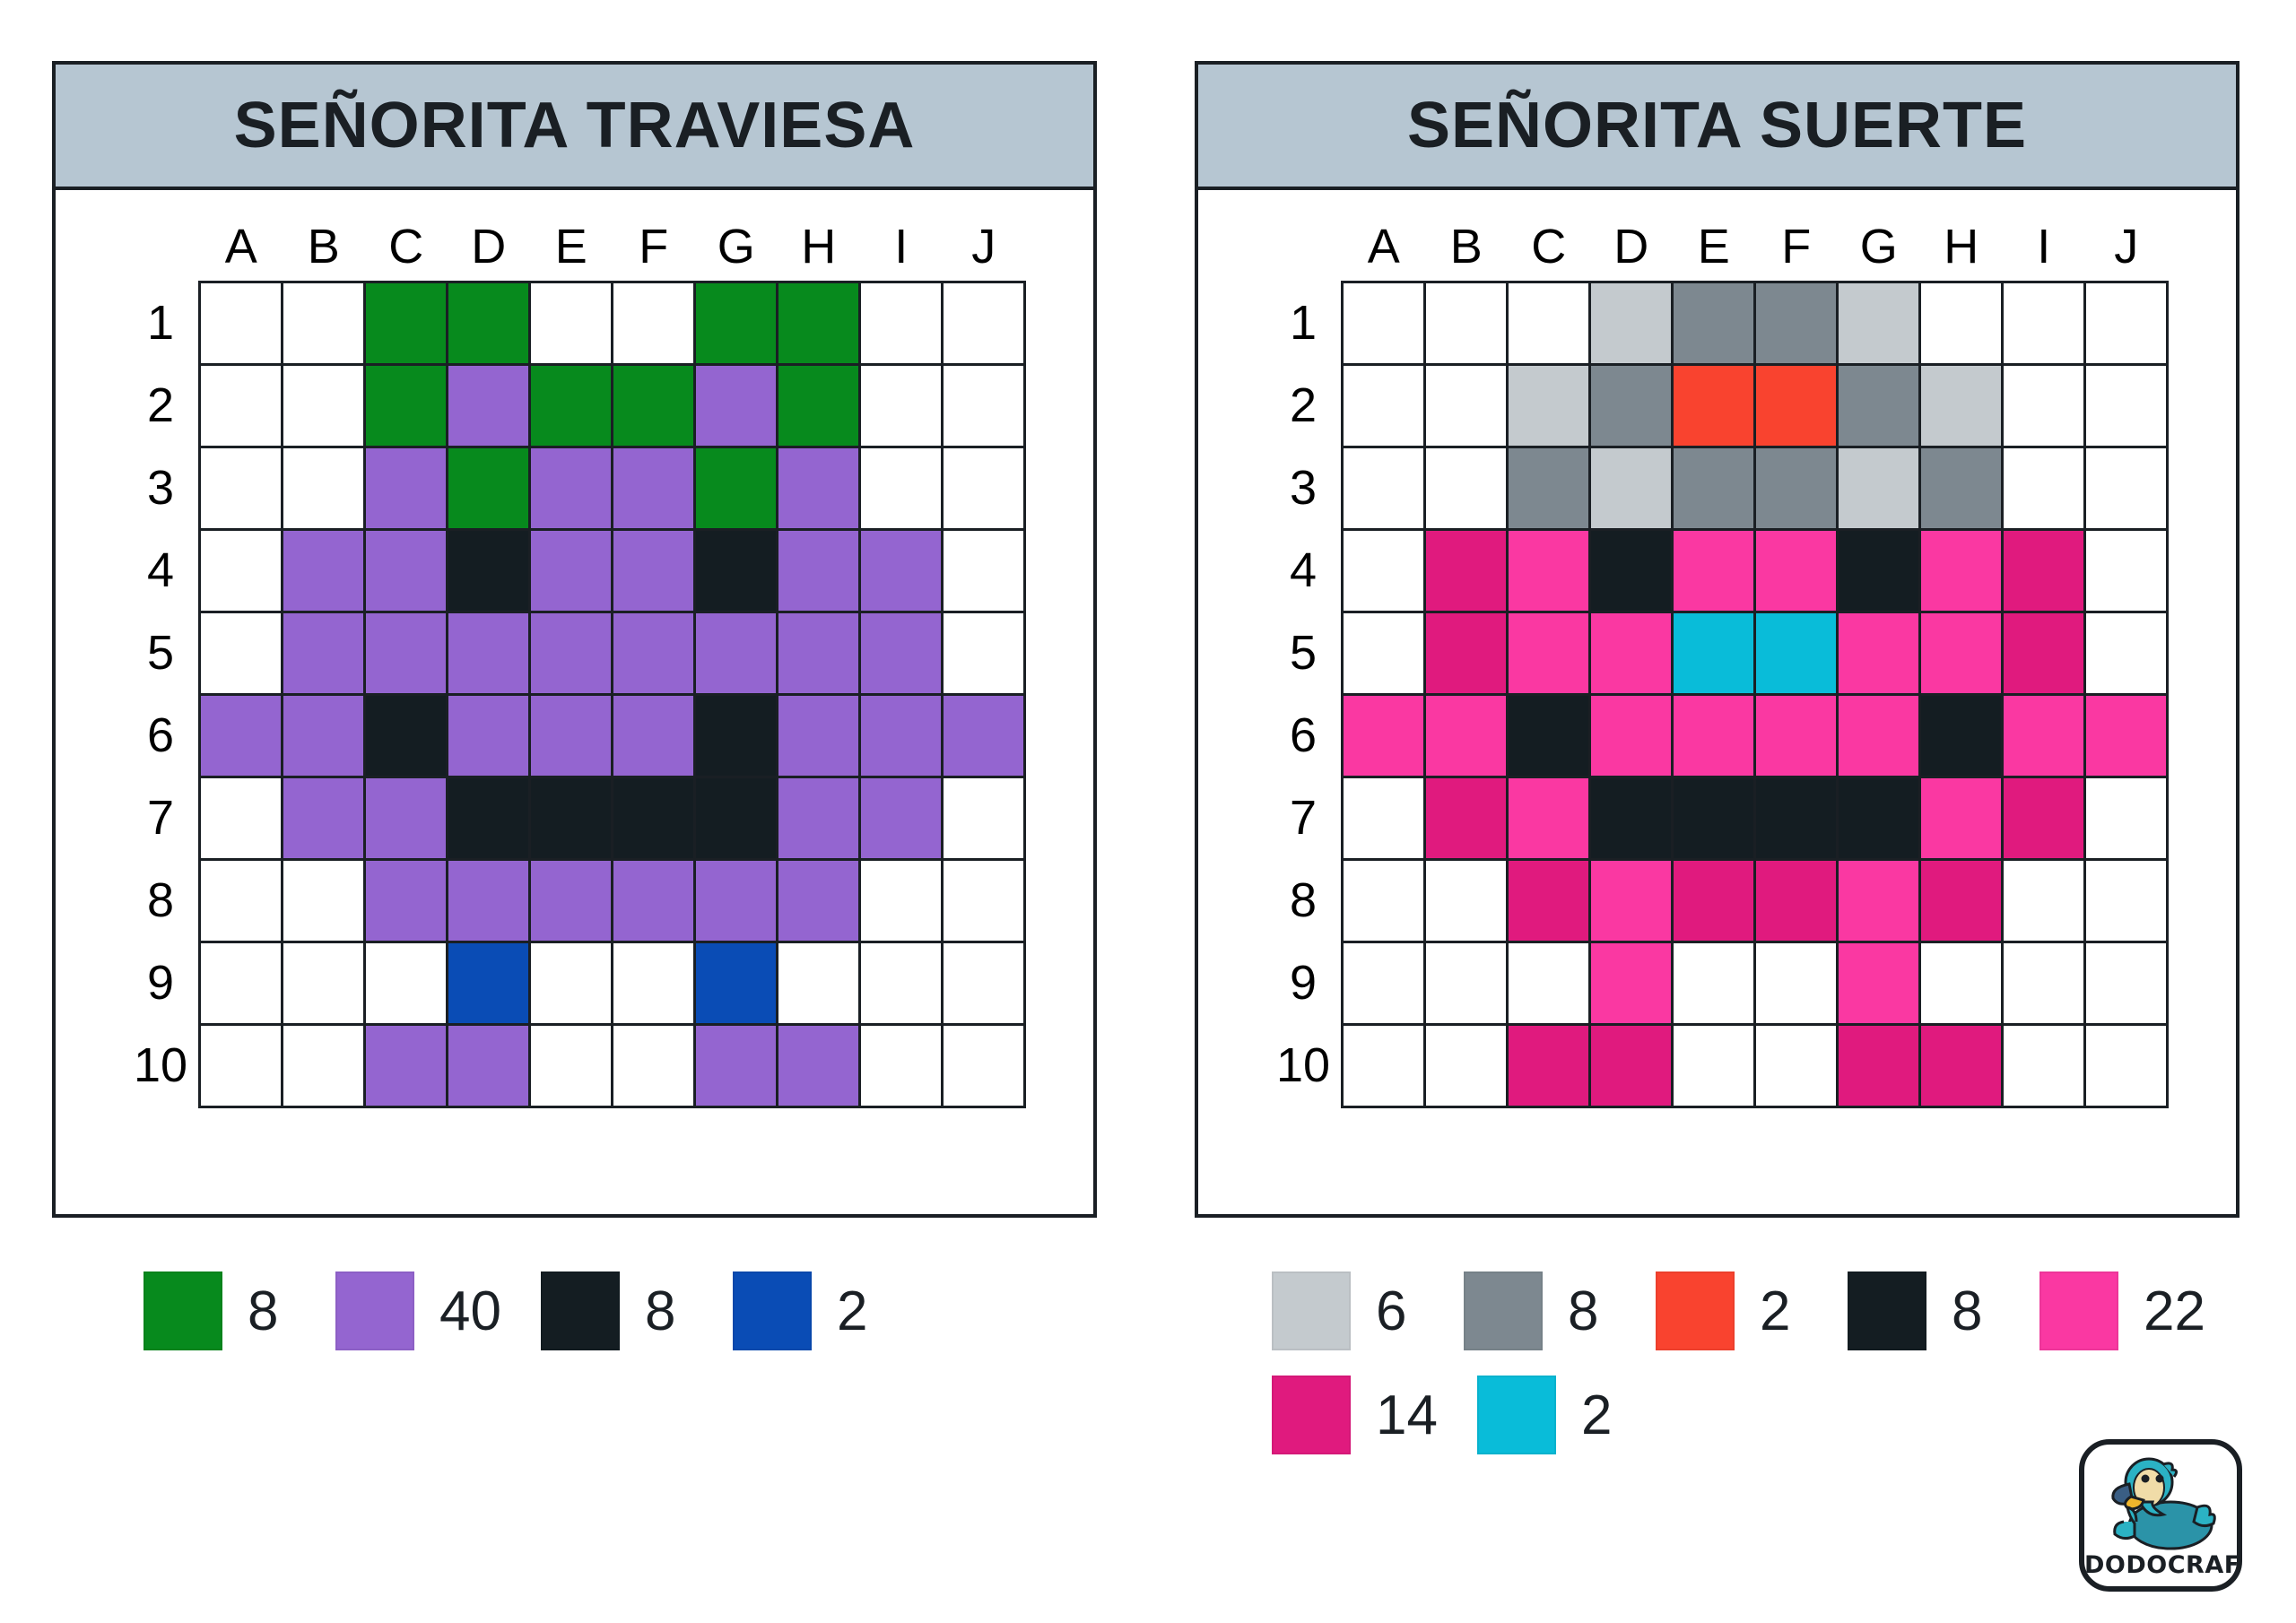 The height and width of the screenshot is (1623, 2296). Describe the element at coordinates (1796, 653) in the screenshot. I see `grid-cell-f5` at that location.